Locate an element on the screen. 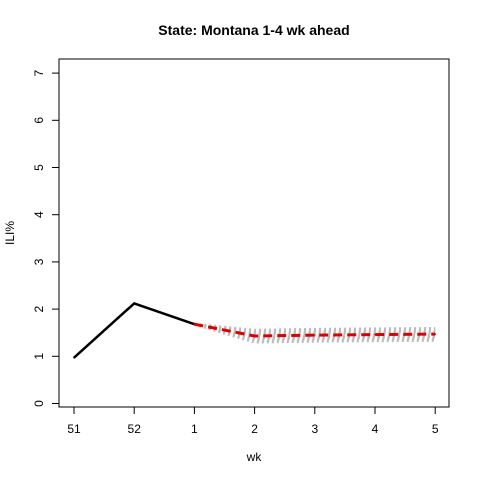 The height and width of the screenshot is (480, 480). y-tick-label: 1 is located at coordinates (39, 356).